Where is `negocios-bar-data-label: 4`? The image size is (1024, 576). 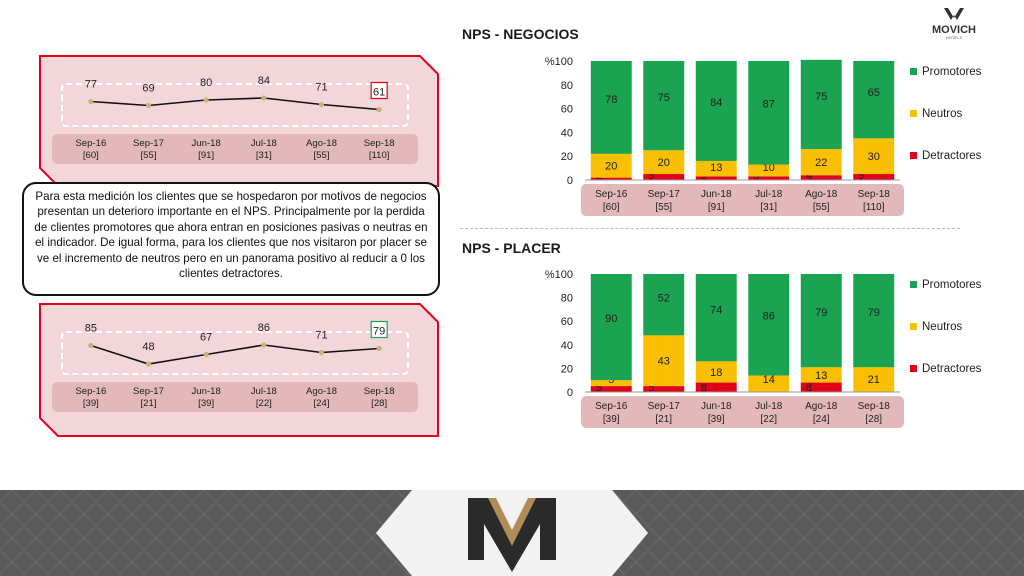
negocios-bar-data-label: 4 is located at coordinates (809, 176).